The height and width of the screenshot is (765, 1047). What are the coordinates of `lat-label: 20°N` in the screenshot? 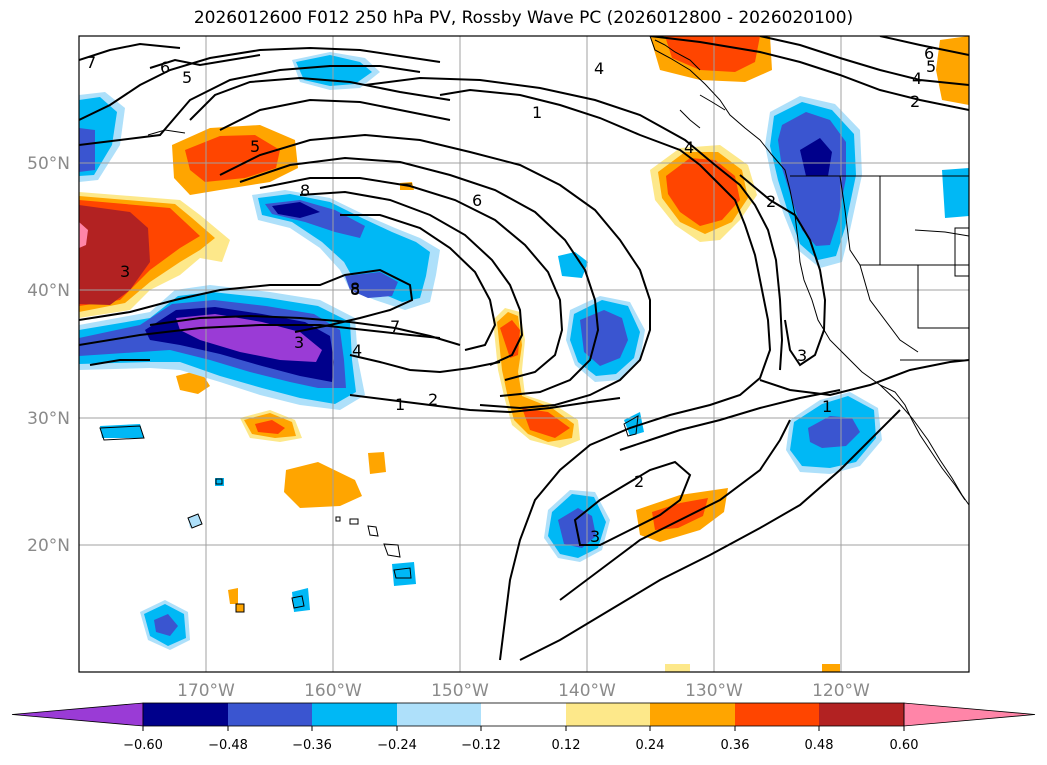 It's located at (48, 546).